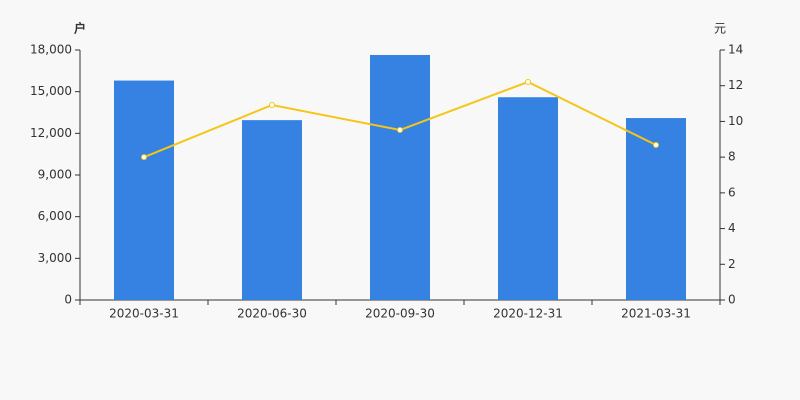  I want to click on y2-tick-label: 12, so click(735, 85).